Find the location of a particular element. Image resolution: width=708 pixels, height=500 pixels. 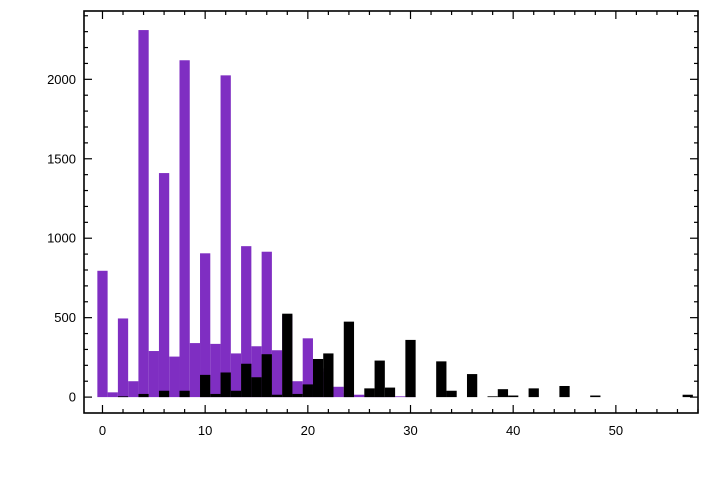

x-tick-label: 50 is located at coordinates (616, 430).